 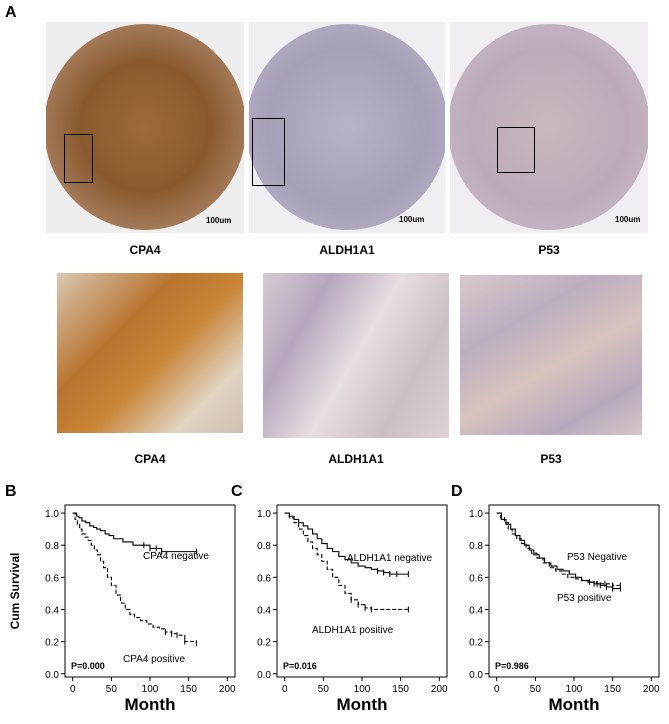 I want to click on panel-letter-d: D, so click(x=457, y=491).